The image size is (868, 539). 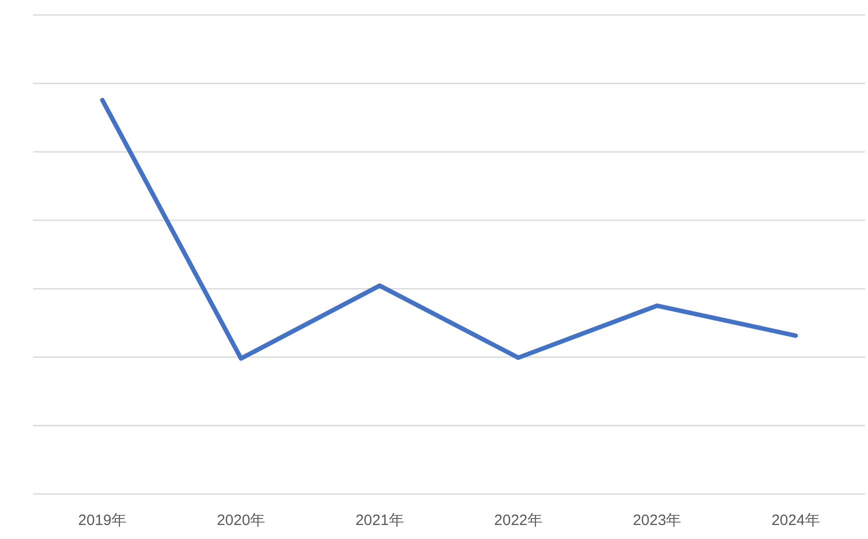 What do you see at coordinates (241, 520) in the screenshot?
I see `x-tick-label: 2020年` at bounding box center [241, 520].